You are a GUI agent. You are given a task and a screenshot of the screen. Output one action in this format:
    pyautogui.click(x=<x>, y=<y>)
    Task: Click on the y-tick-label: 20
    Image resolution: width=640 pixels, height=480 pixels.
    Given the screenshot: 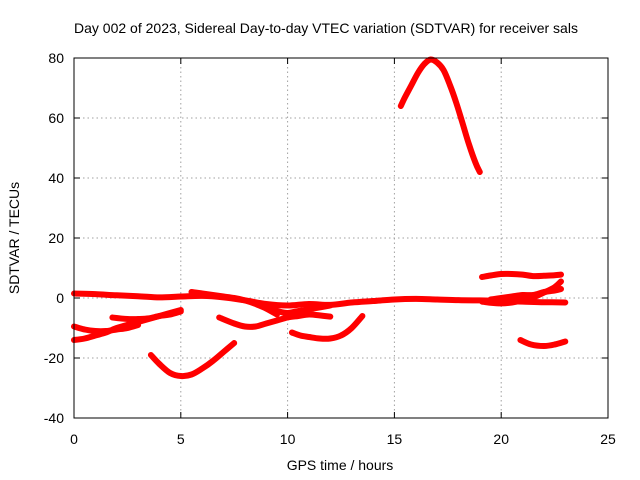 What is the action you would take?
    pyautogui.click(x=56, y=238)
    